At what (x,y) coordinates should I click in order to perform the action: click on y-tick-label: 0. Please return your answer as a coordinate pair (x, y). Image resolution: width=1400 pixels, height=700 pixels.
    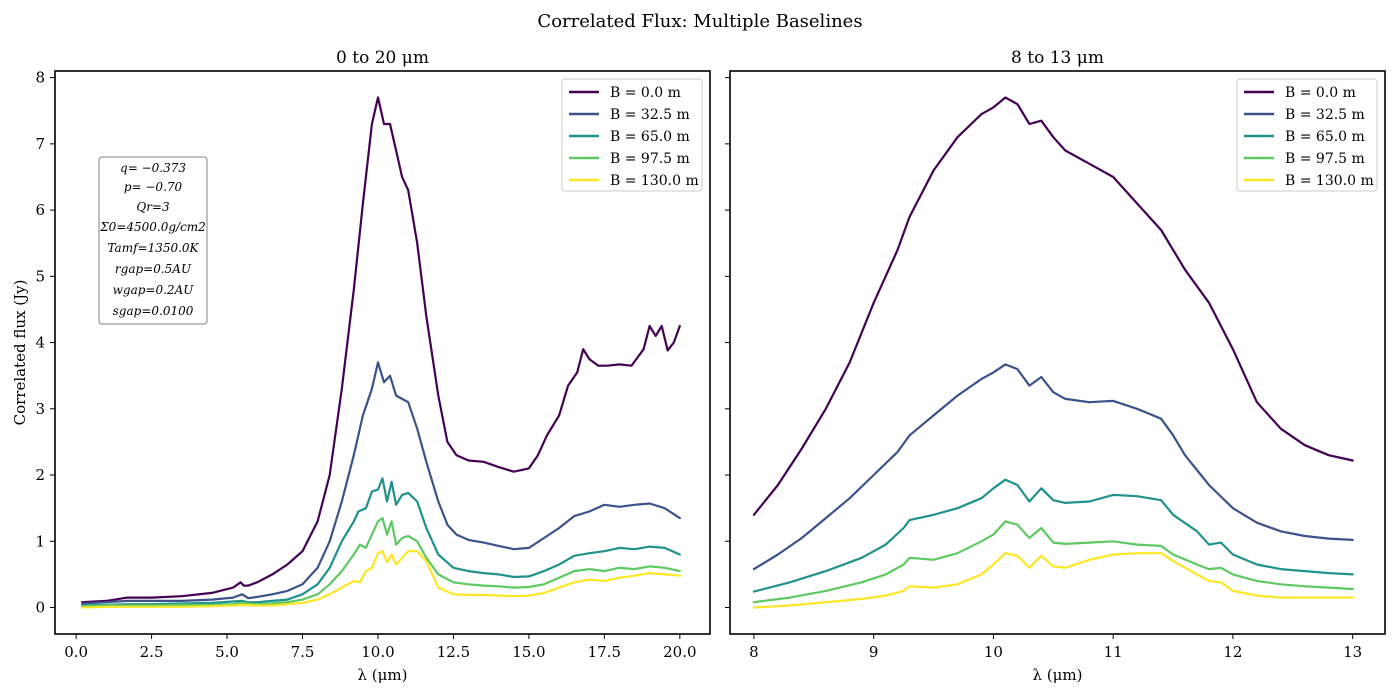
    Looking at the image, I should click on (40, 608).